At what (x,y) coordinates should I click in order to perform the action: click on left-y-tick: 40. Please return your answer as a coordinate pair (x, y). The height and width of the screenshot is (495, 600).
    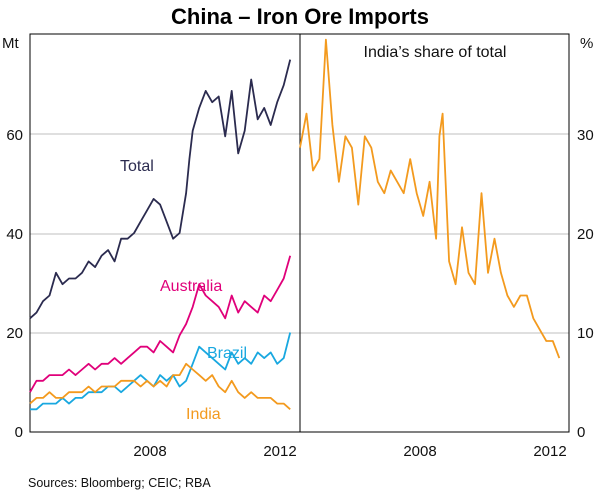
    Looking at the image, I should click on (14, 234).